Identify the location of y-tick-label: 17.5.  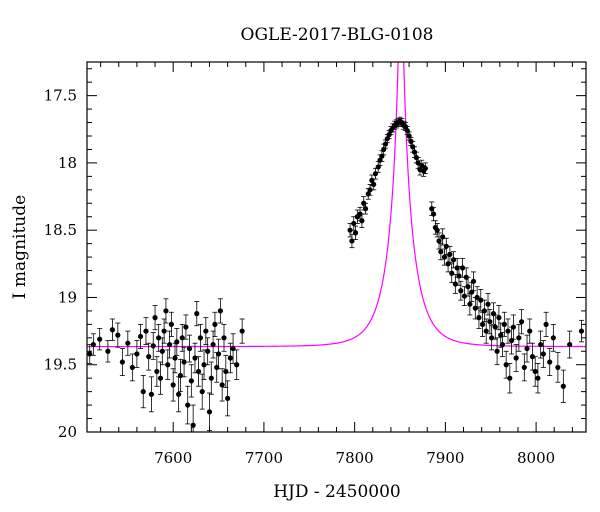
(60, 96).